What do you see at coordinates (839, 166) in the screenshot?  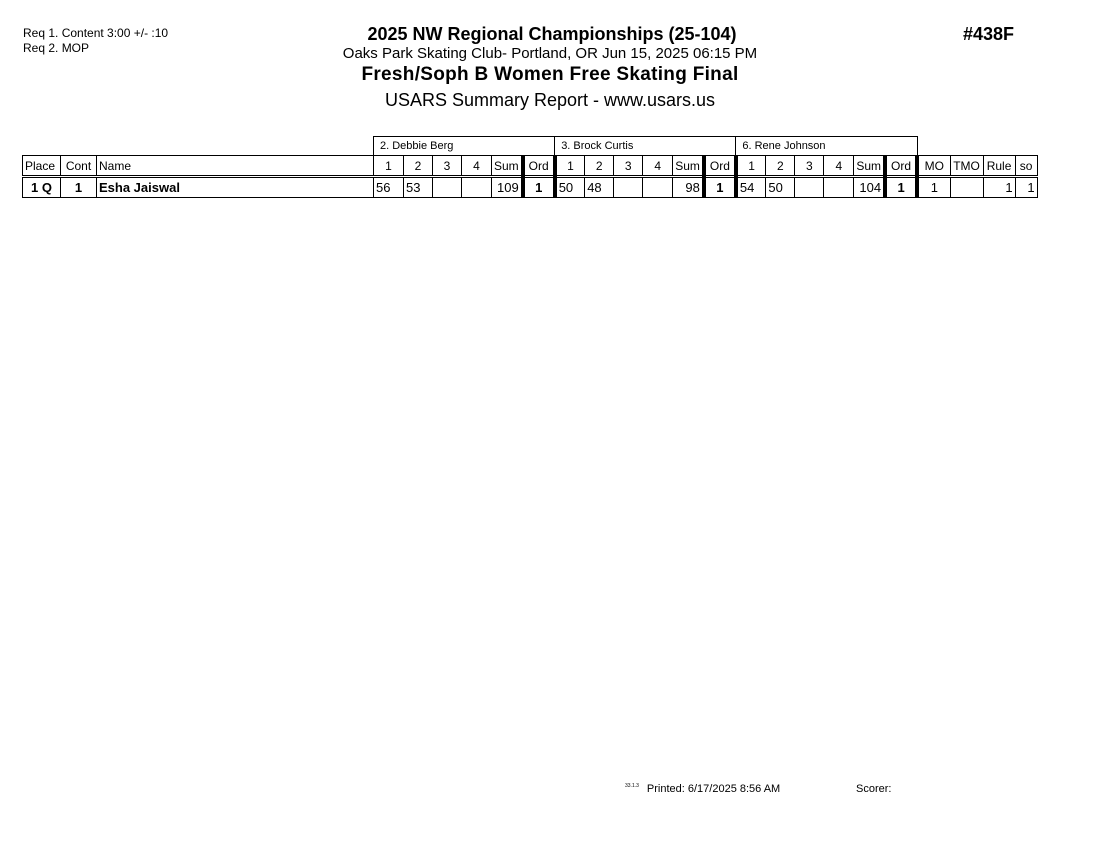 I see `col-header-judge3-4: 4` at bounding box center [839, 166].